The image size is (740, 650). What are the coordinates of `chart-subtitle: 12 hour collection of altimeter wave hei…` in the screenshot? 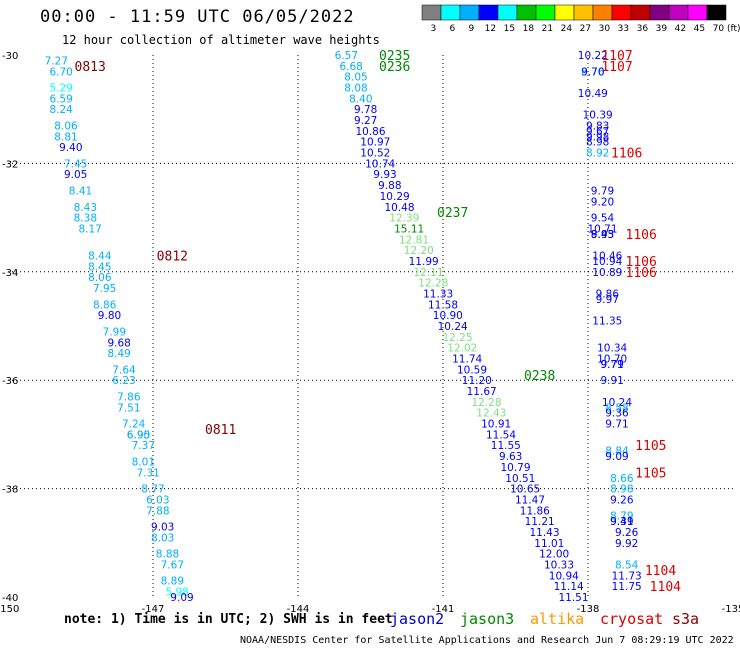 It's located at (221, 40).